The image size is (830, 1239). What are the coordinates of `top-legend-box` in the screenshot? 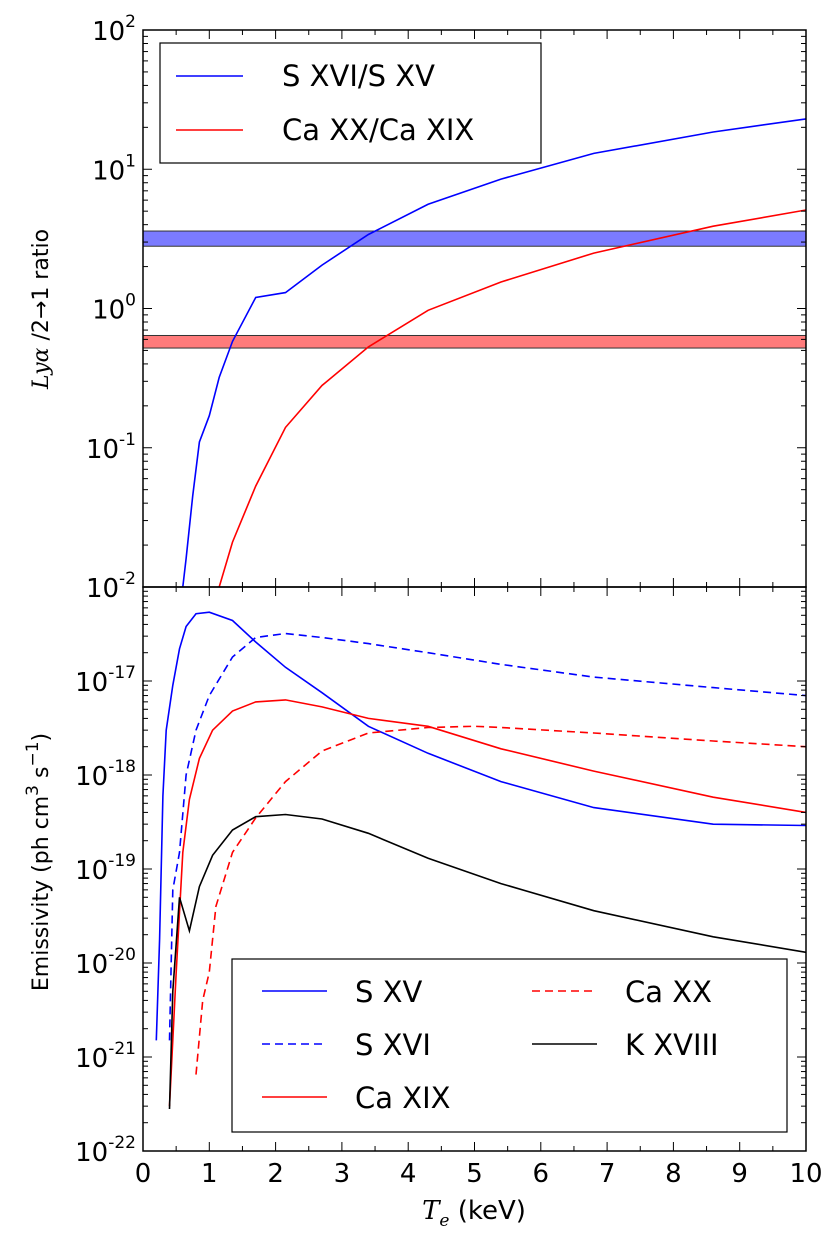 It's located at (350, 103).